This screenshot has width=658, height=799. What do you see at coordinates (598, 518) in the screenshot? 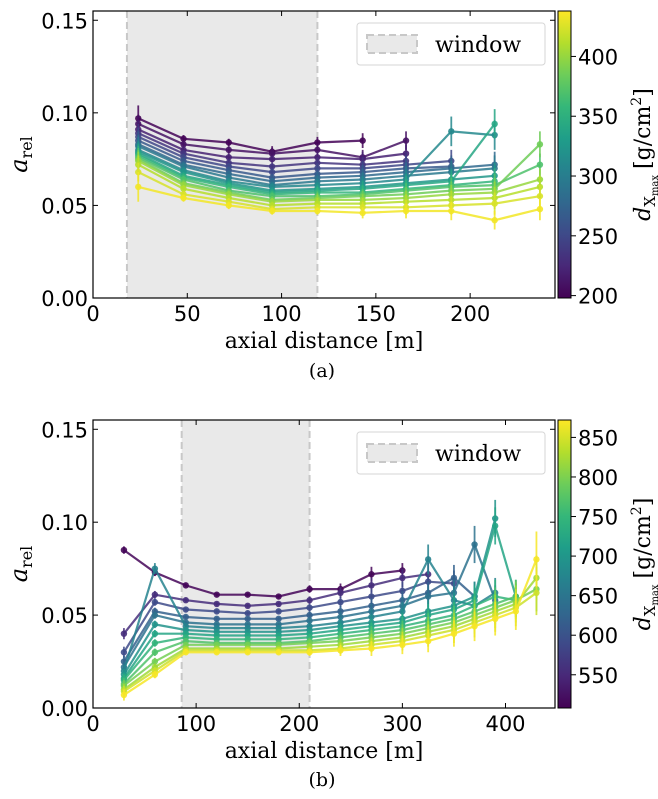
I see `colorbar-tick-label: 750` at bounding box center [598, 518].